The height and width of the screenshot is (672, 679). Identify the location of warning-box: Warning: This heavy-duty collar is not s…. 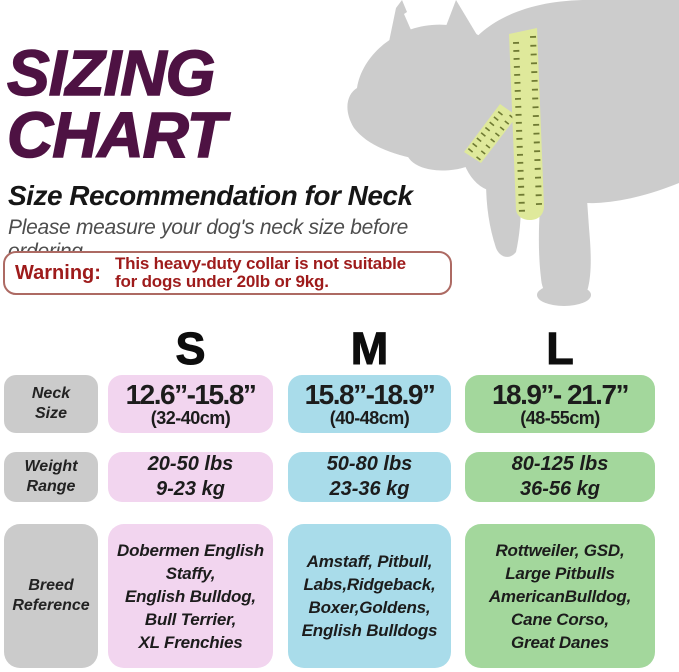
(227, 273).